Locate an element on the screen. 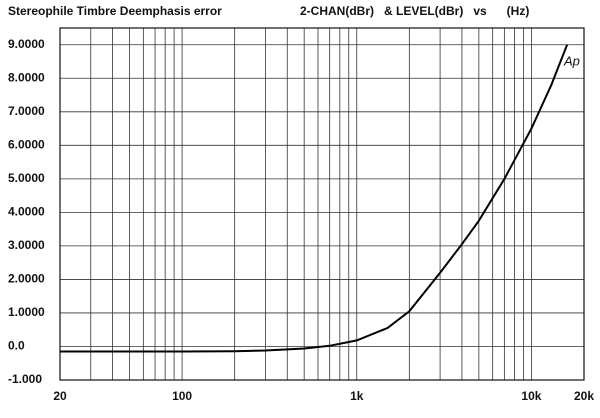 The image size is (600, 418). y-tick-label: 2.0000 is located at coordinates (26, 279).